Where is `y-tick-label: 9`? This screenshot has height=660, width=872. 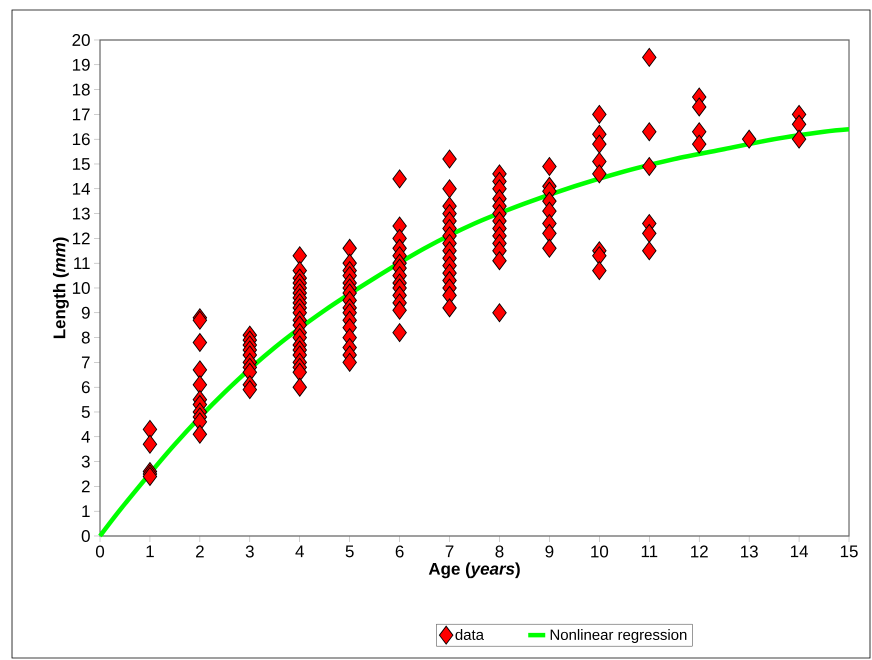 y-tick-label: 9 is located at coordinates (86, 312).